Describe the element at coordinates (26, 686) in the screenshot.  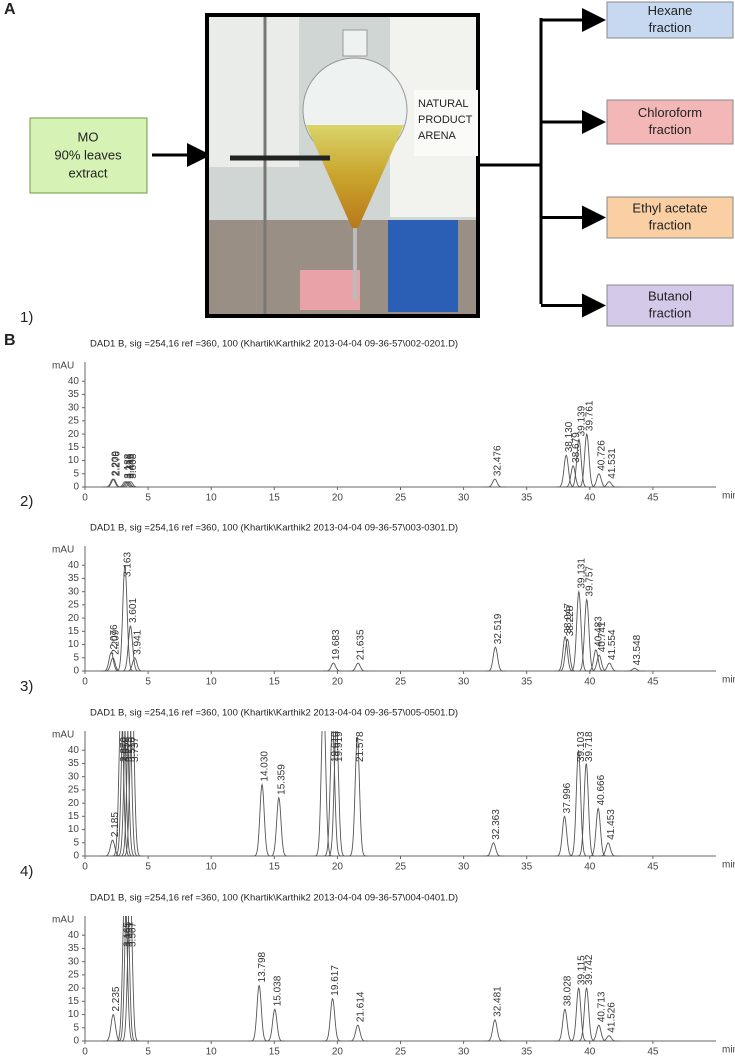
I see `panel-number: 3)` at that location.